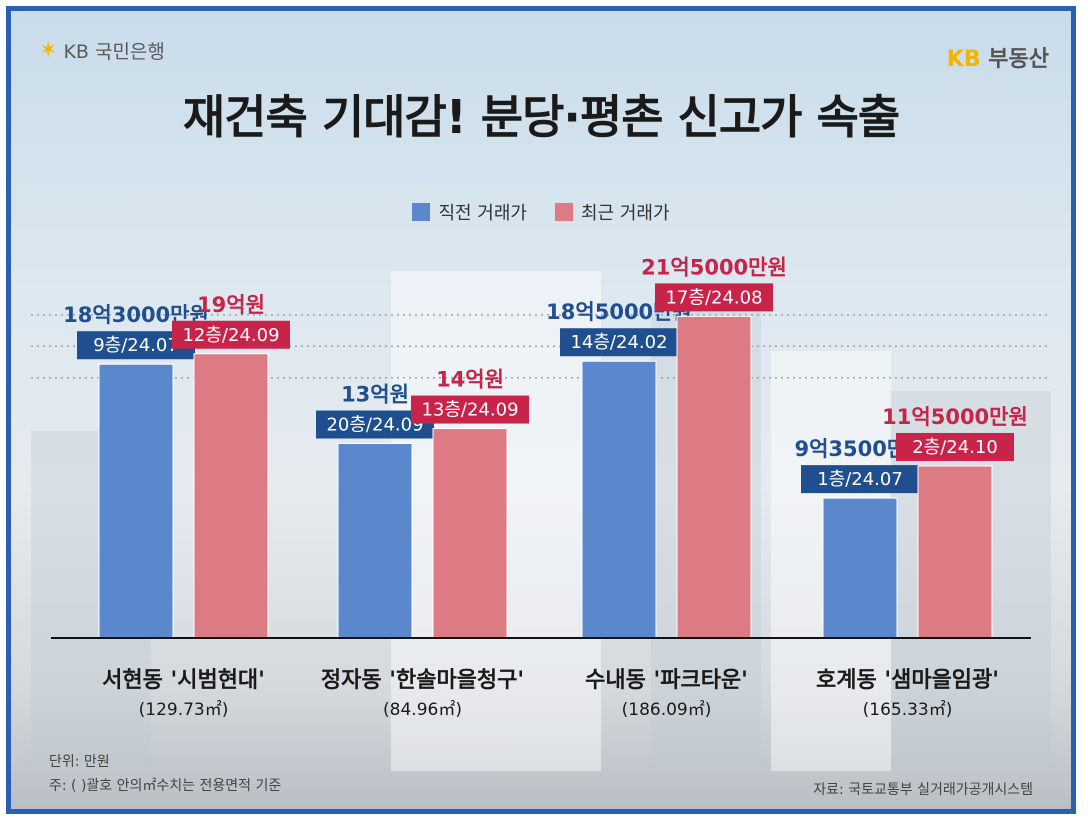  I want to click on legend-swatch-recent, so click(564, 212).